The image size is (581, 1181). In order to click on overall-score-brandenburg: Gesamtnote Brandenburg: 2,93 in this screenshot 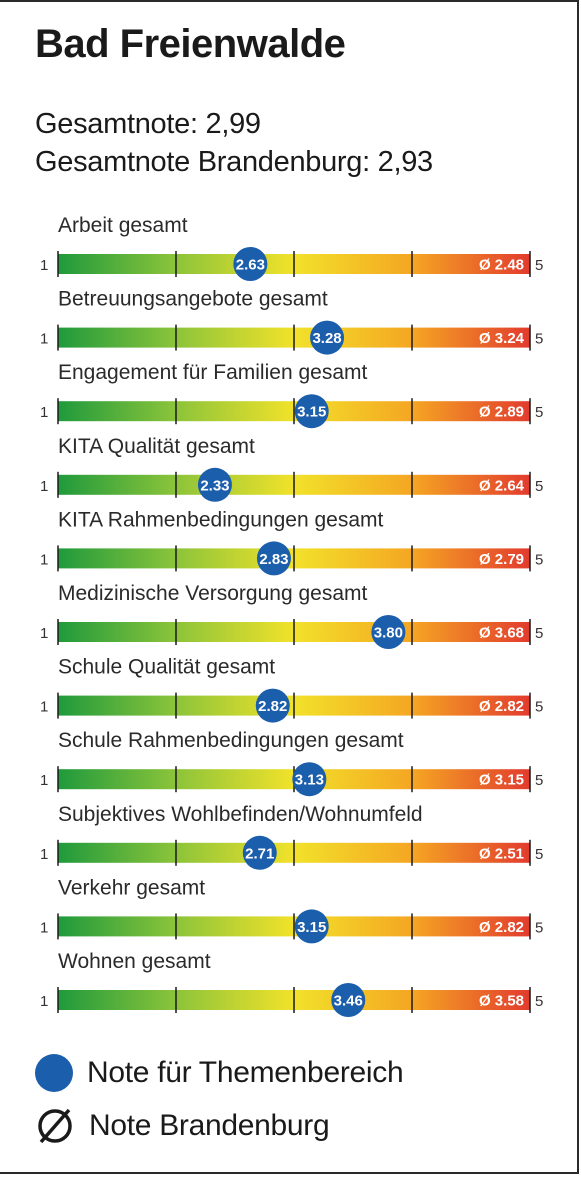, I will do `click(234, 162)`.